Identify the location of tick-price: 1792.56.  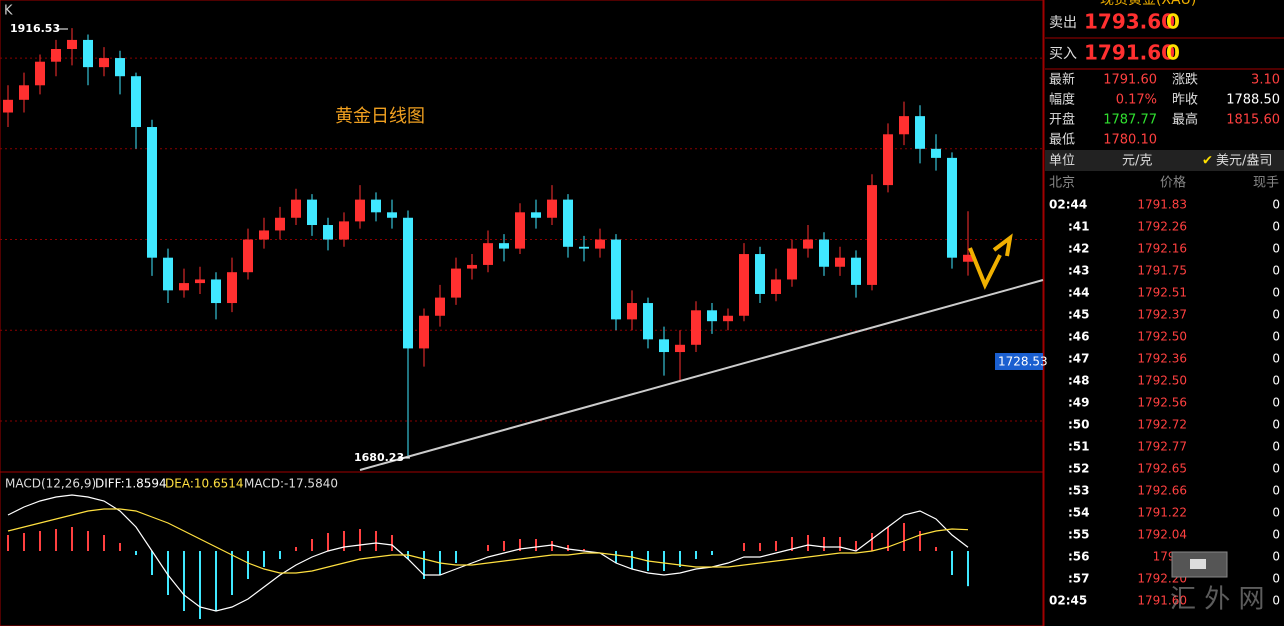
(1162, 403).